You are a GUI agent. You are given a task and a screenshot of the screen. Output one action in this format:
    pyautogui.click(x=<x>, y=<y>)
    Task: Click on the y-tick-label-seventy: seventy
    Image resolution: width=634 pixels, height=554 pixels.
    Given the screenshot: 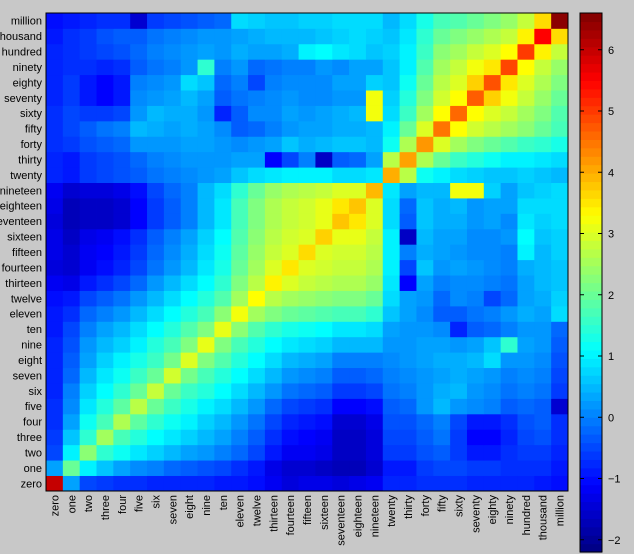 What is the action you would take?
    pyautogui.click(x=23, y=99)
    